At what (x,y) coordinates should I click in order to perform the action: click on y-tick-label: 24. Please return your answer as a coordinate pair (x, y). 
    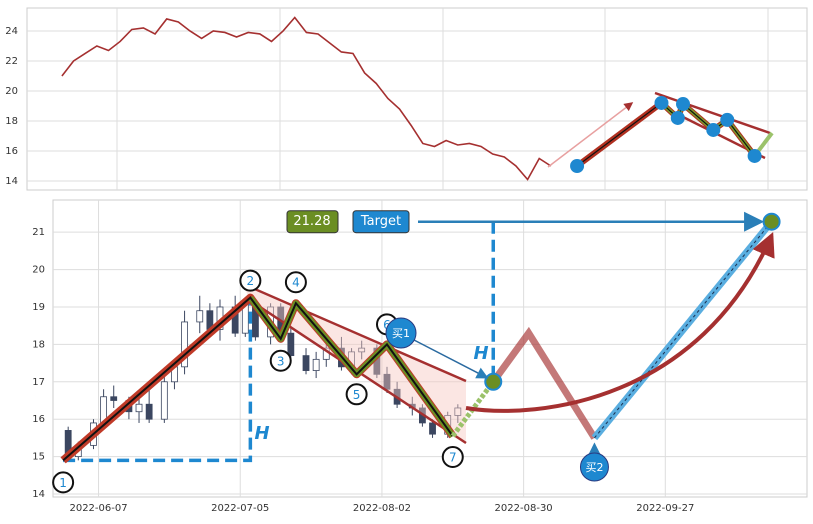
    Looking at the image, I should click on (11, 31).